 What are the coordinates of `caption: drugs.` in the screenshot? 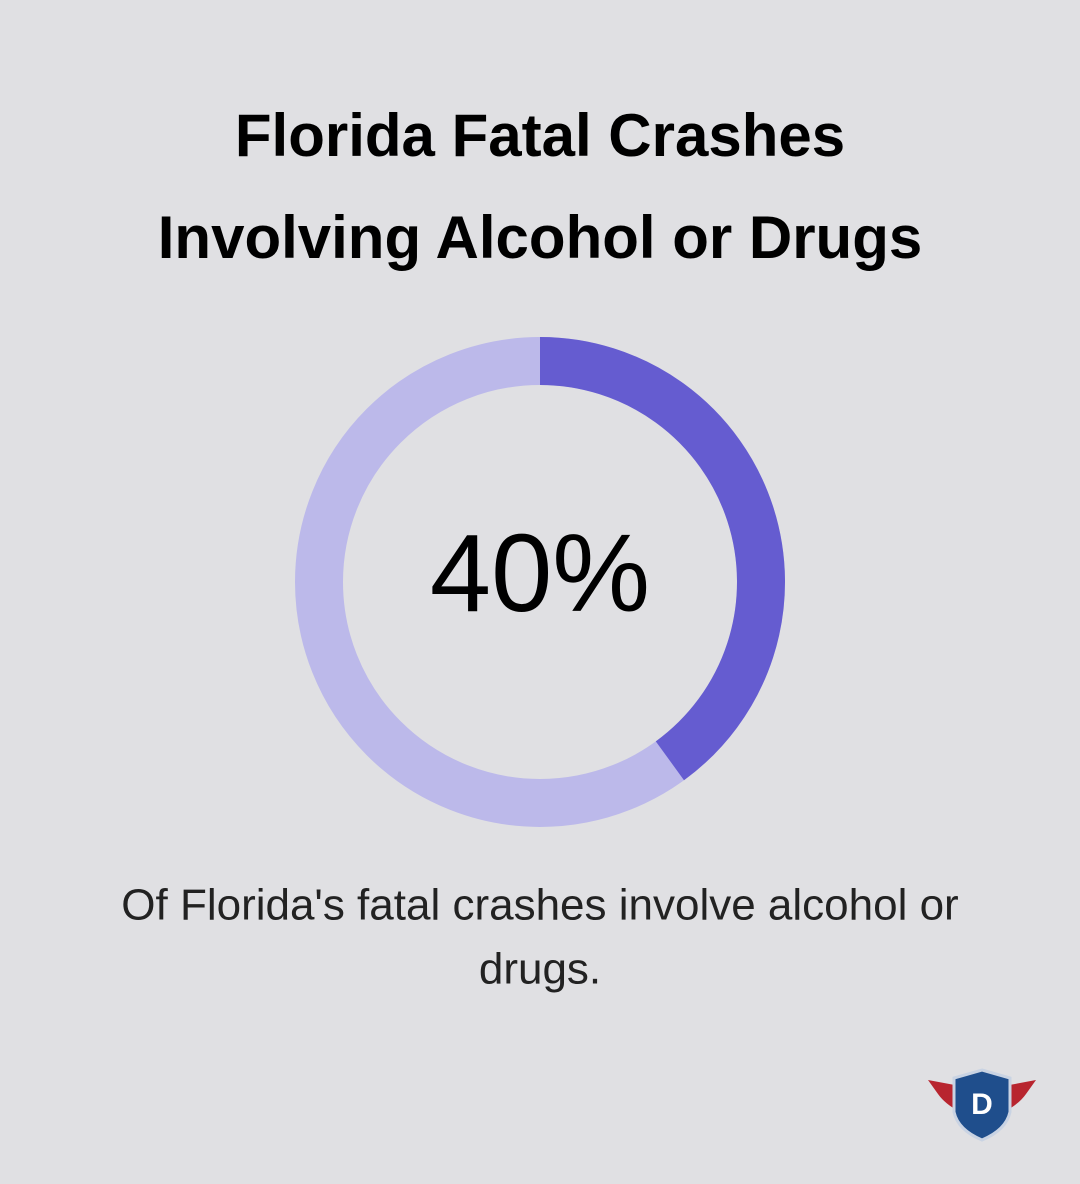 It's located at (540, 969).